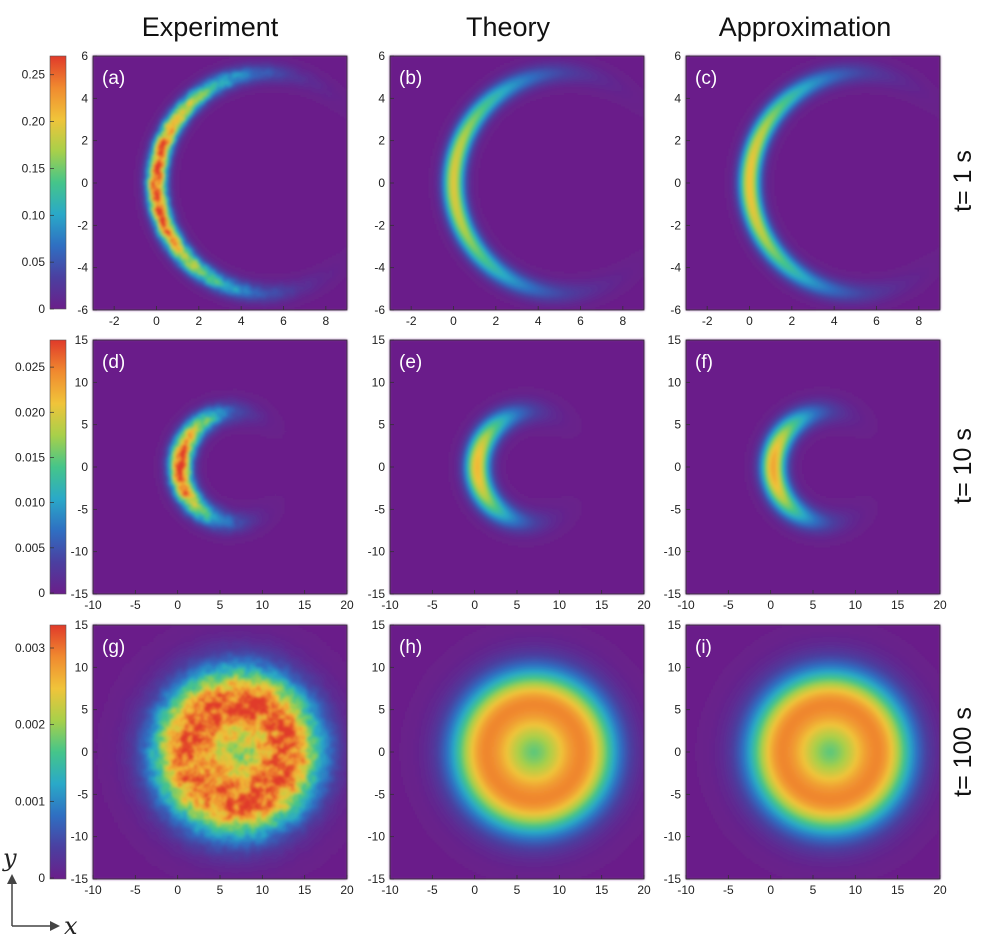 Image resolution: width=988 pixels, height=938 pixels. Describe the element at coordinates (210, 27) in the screenshot. I see `column-title-experiment: Experiment` at that location.